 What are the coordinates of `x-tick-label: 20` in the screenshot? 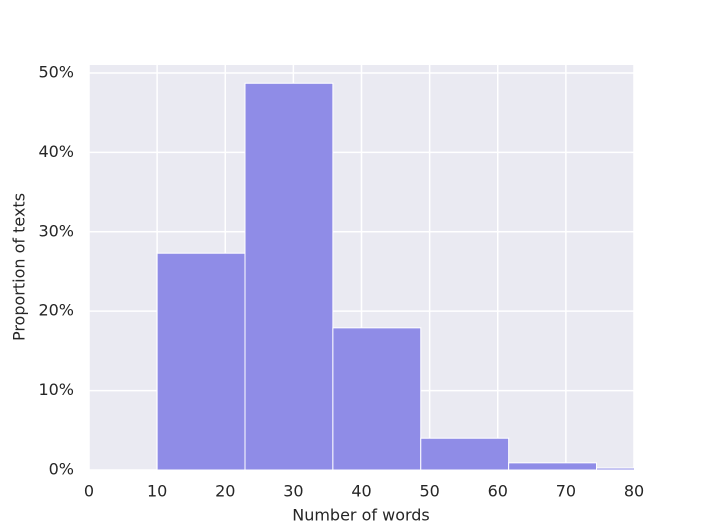 It's located at (225, 491).